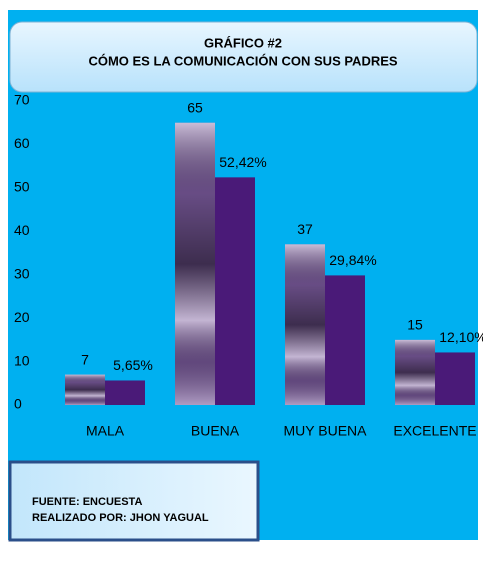 This screenshot has height=562, width=483. Describe the element at coordinates (120, 518) in the screenshot. I see `source-text: REALIZADO POR: JHON YAGUAL` at that location.